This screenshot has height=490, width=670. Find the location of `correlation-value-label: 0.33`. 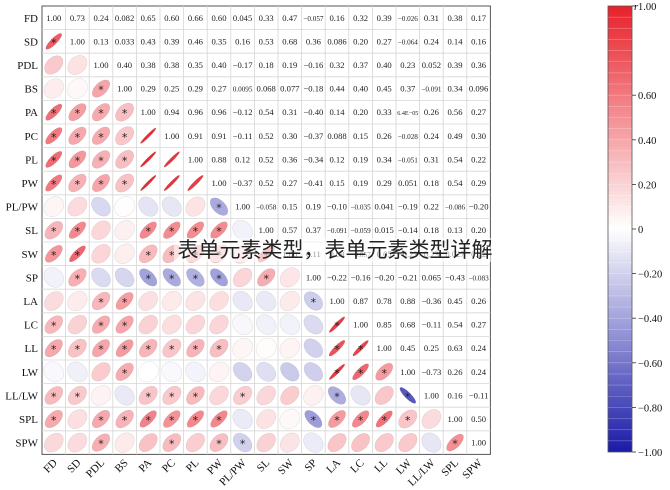

correlation-value-label: 0.33 is located at coordinates (384, 112).